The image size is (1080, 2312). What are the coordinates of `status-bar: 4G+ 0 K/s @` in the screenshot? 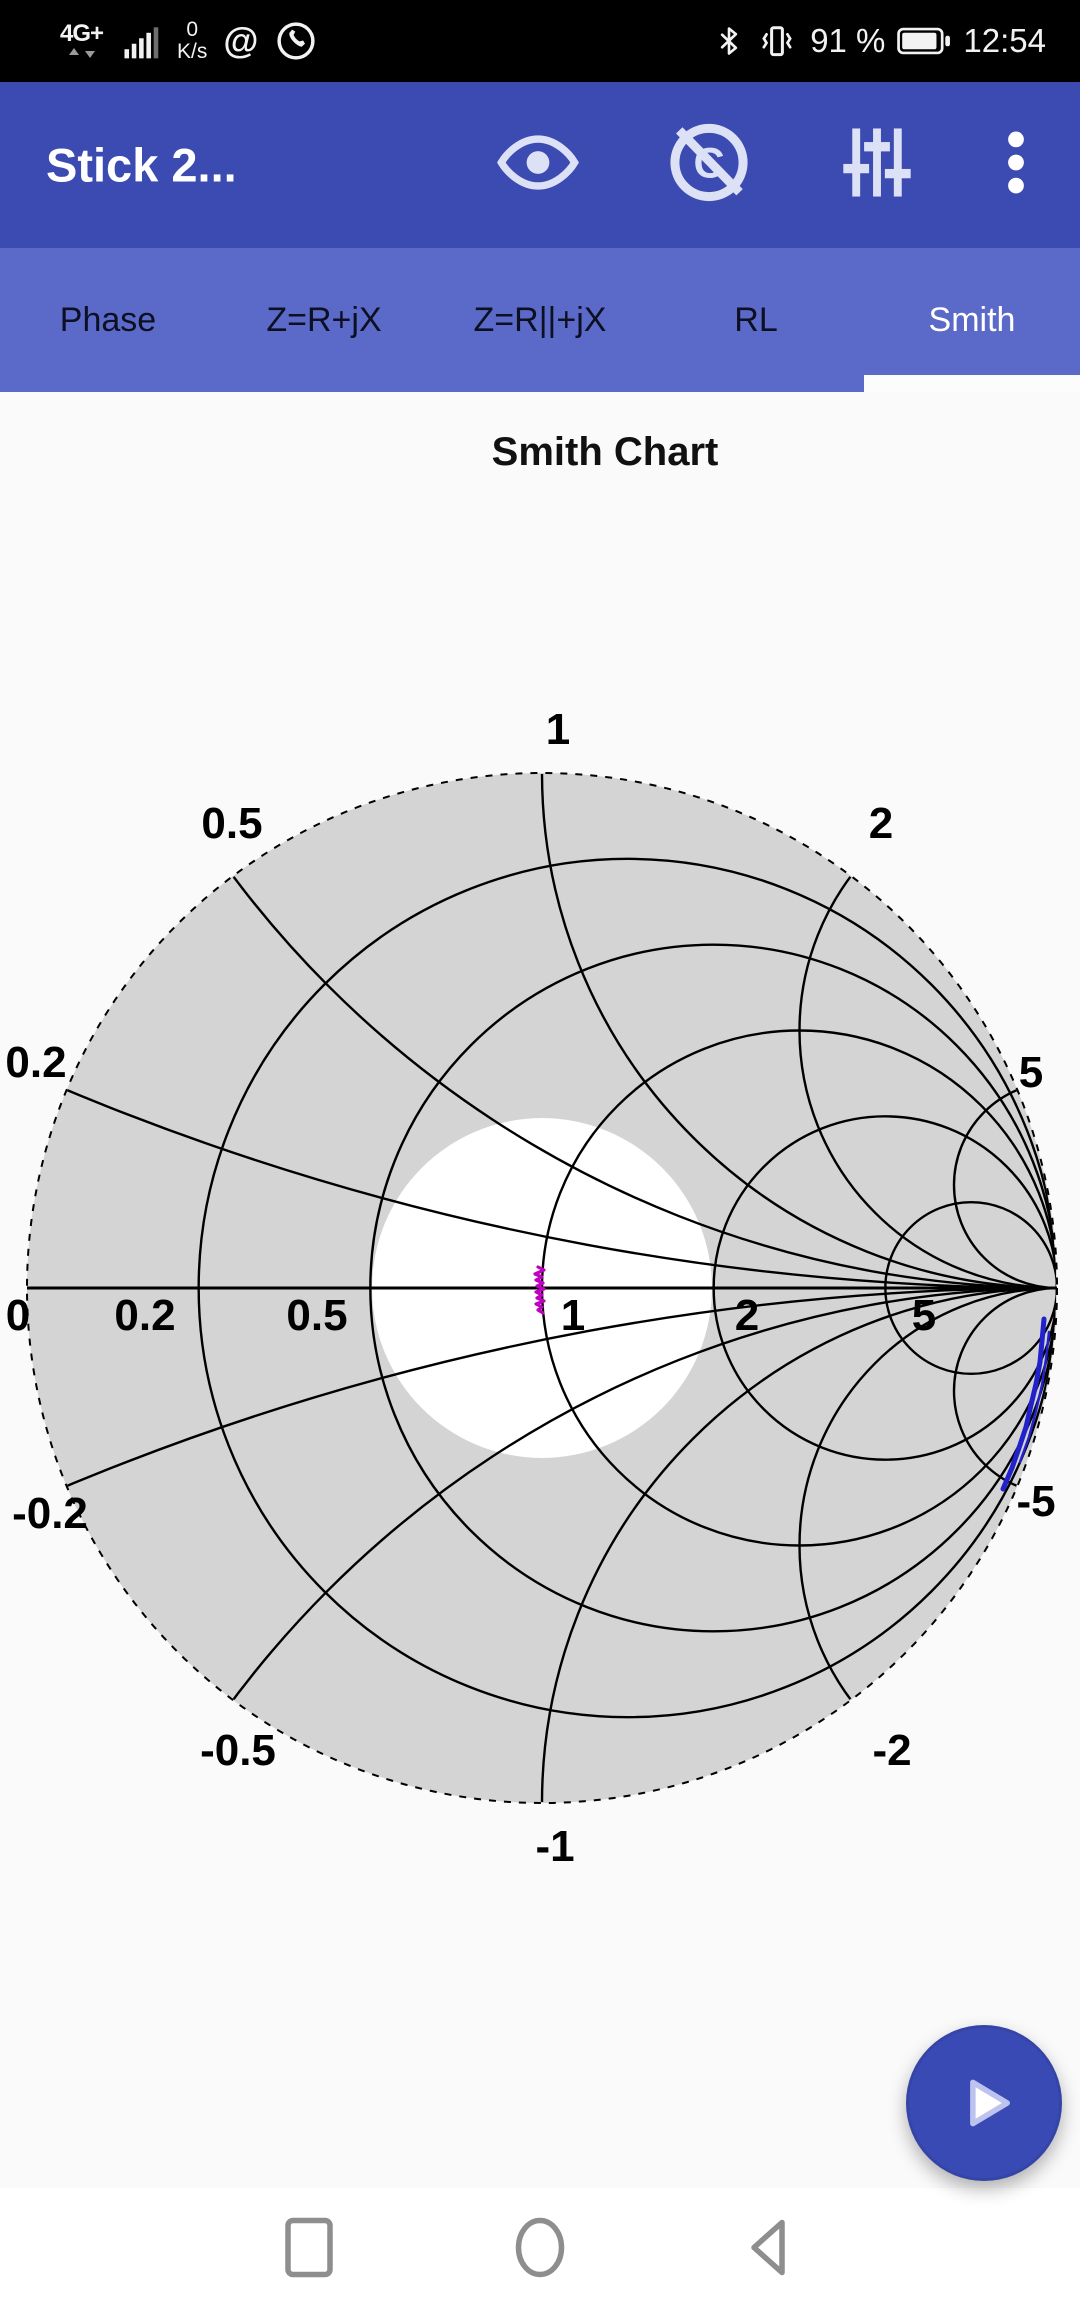 It's located at (540, 41).